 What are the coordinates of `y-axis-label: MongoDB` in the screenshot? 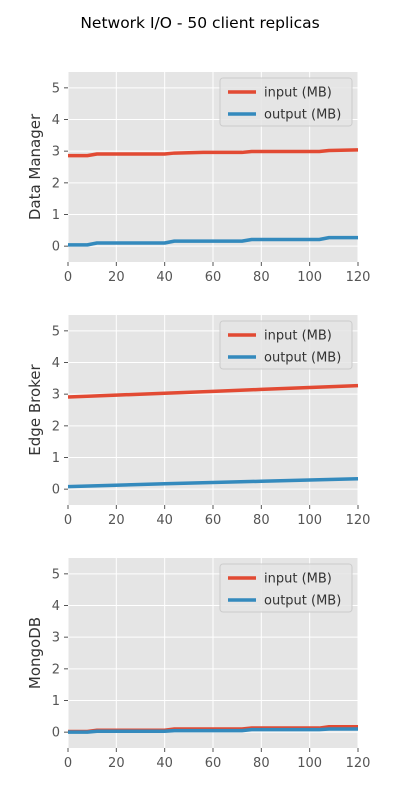 It's located at (35, 653).